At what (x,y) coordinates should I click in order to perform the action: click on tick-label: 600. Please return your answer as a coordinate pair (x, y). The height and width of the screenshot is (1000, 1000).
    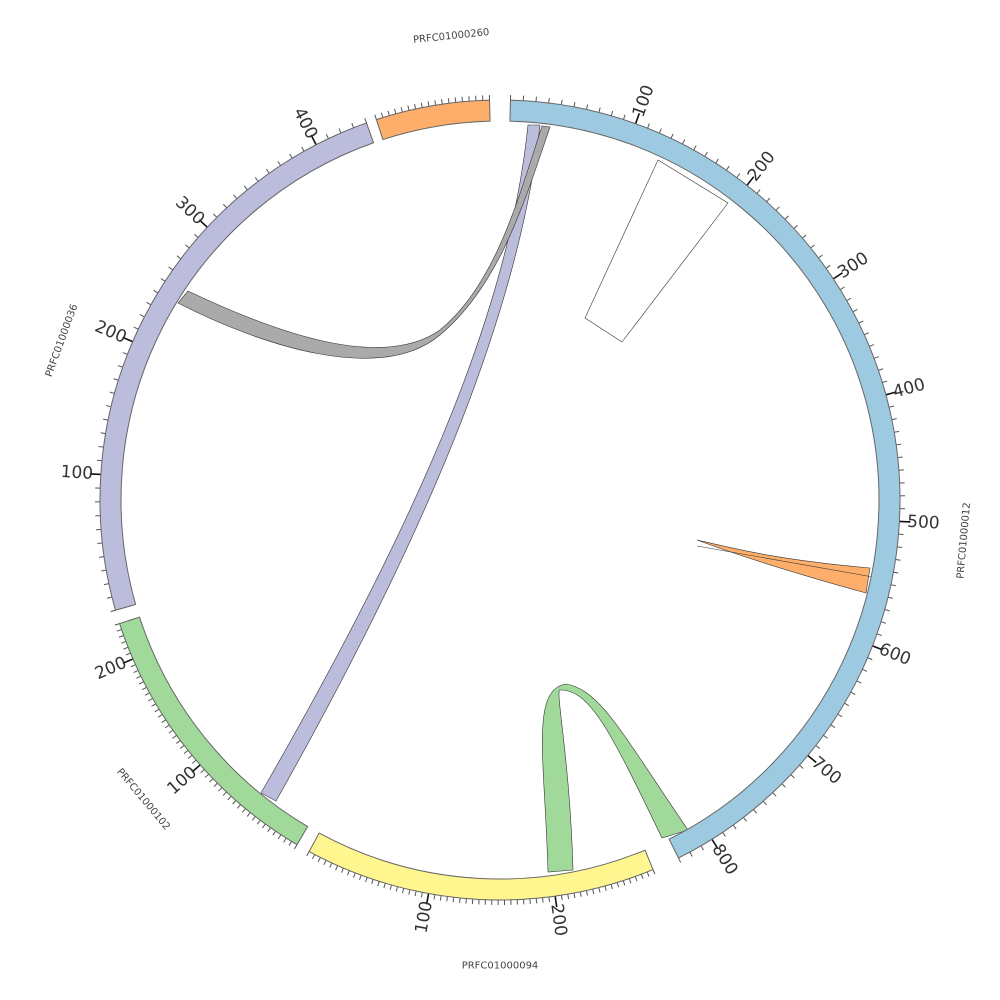
    Looking at the image, I should click on (895, 654).